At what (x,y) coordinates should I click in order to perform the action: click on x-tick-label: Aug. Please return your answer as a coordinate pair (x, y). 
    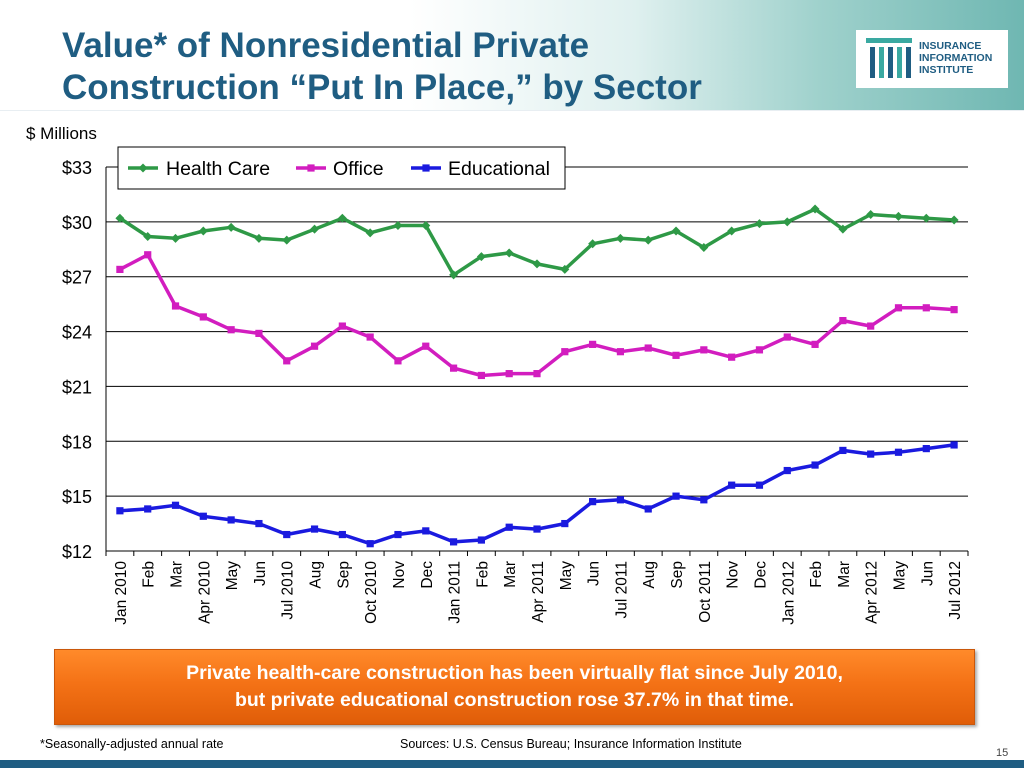
    Looking at the image, I should click on (649, 575).